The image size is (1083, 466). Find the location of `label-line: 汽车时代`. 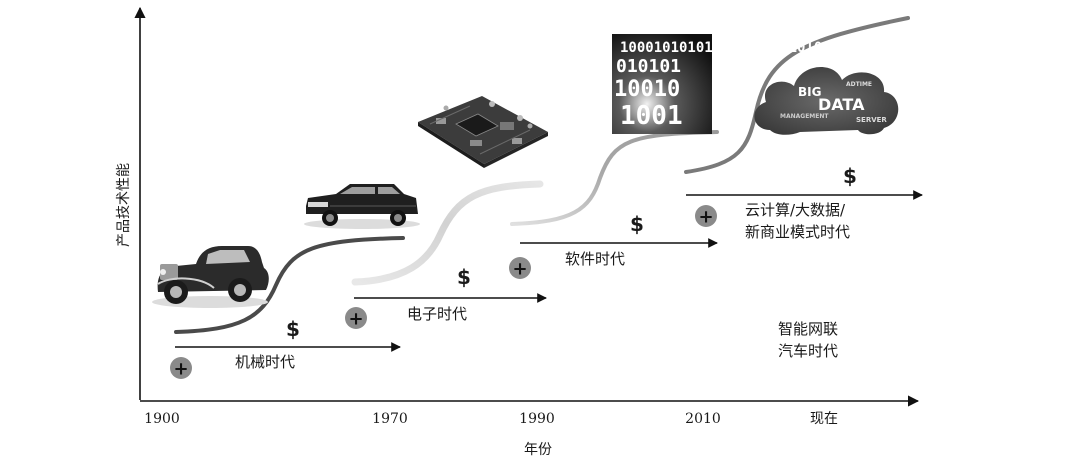

label-line: 汽车时代 is located at coordinates (808, 351).